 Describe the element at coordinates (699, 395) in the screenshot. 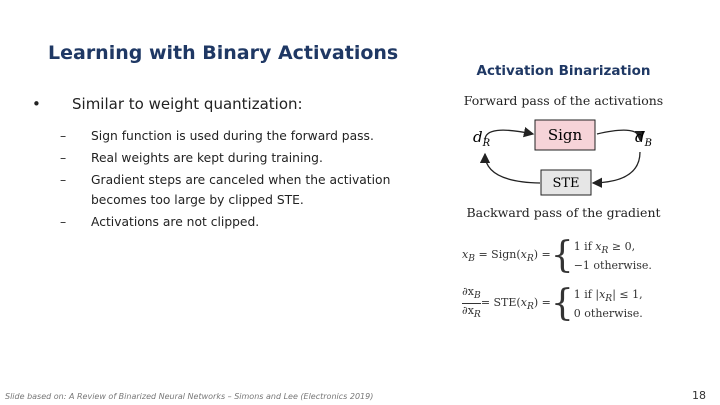

I see `page-number: 18` at that location.